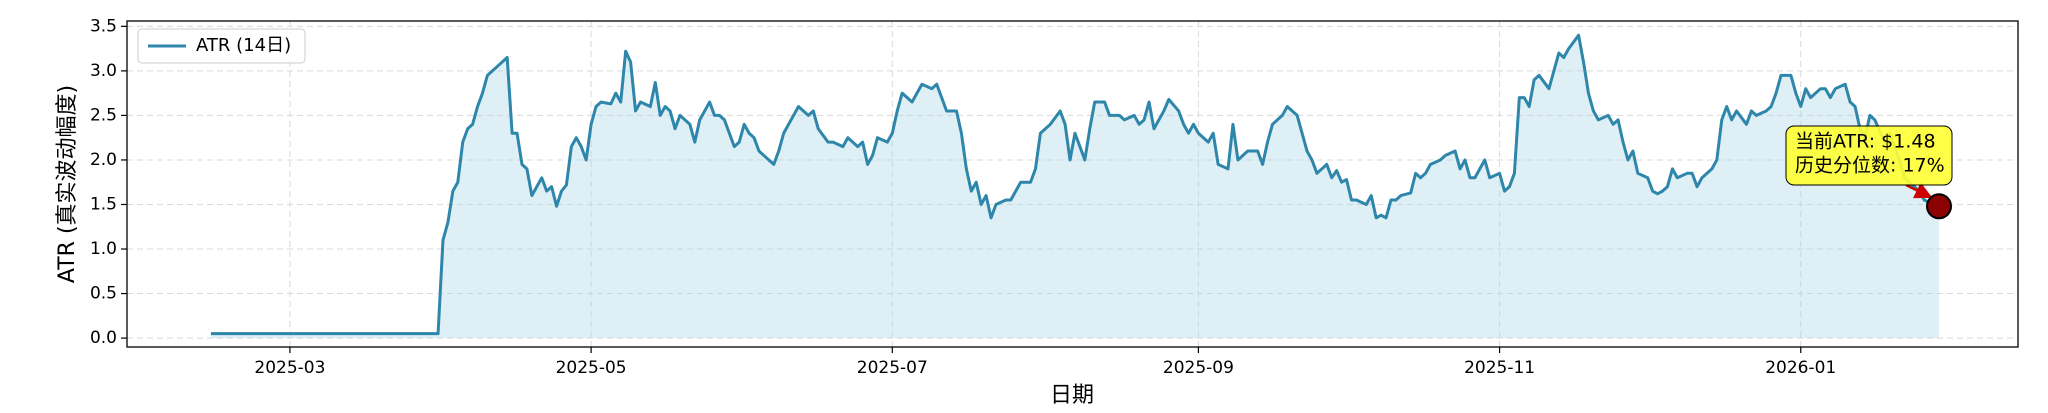  I want to click on legend-box, so click(221, 46).